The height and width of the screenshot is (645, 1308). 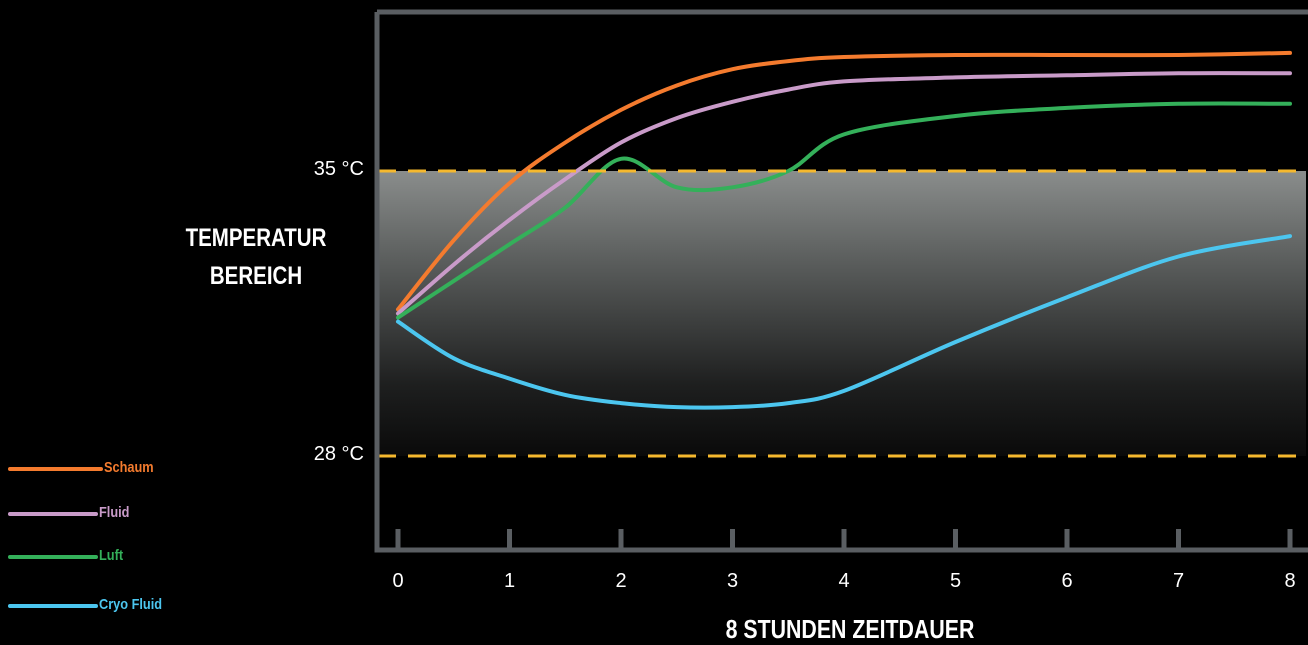 I want to click on legend-label: Fluid, so click(x=114, y=512).